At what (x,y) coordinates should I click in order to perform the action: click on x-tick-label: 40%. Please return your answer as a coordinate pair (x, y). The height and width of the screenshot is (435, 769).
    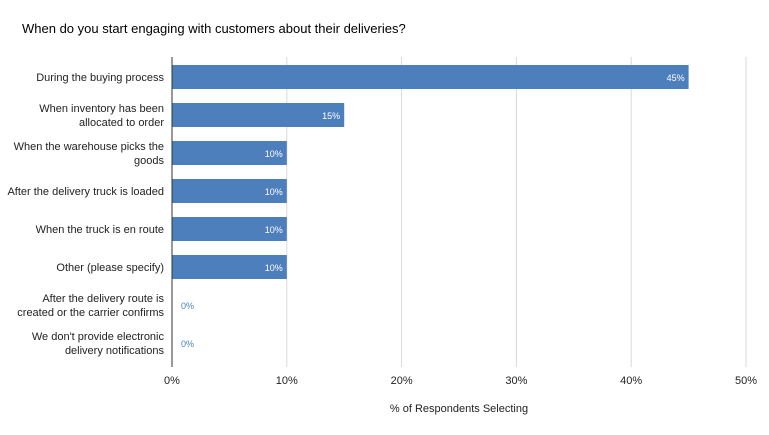
    Looking at the image, I should click on (631, 381).